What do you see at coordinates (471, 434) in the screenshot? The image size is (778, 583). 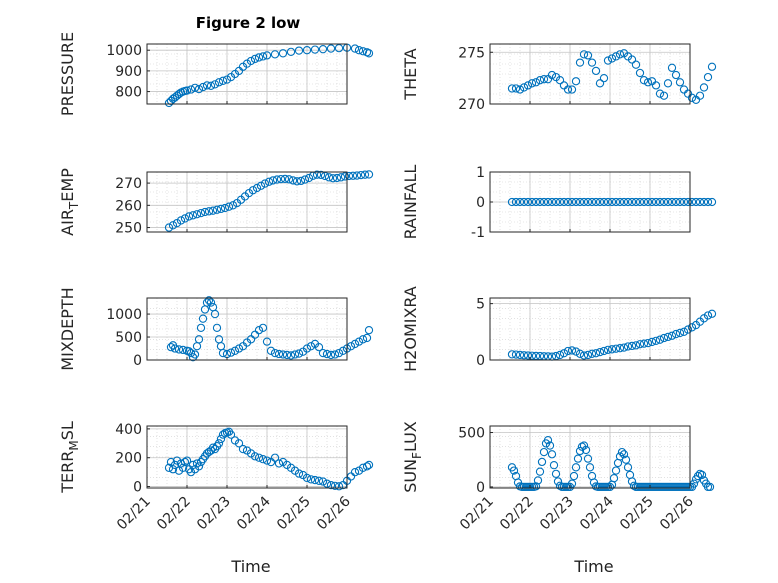 I see `y-tick-label: 500` at bounding box center [471, 434].